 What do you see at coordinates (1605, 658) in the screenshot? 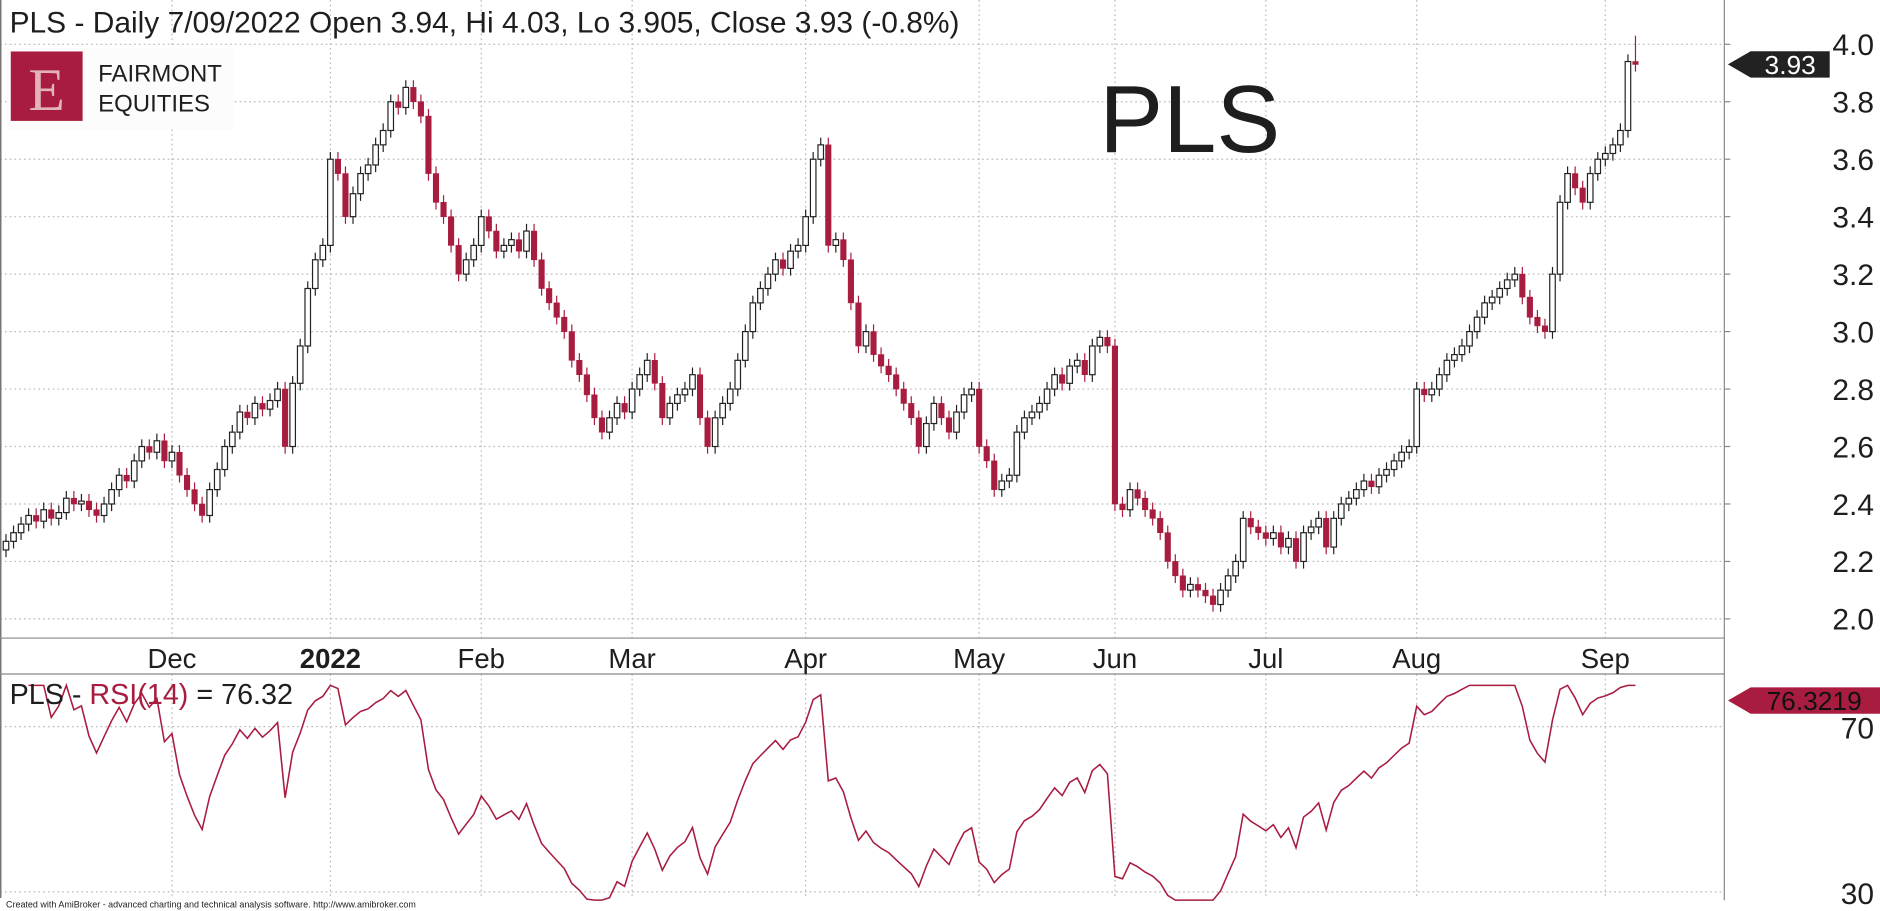
I see `date-tick-label: Sep` at bounding box center [1605, 658].